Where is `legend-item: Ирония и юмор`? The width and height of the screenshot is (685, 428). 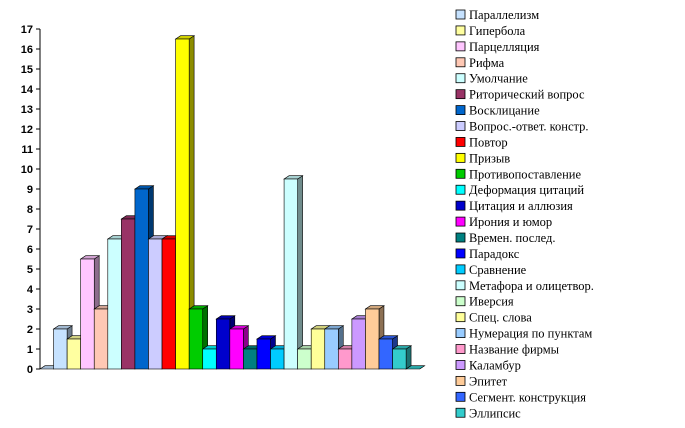 legend-item: Ирония и юмор is located at coordinates (503, 222).